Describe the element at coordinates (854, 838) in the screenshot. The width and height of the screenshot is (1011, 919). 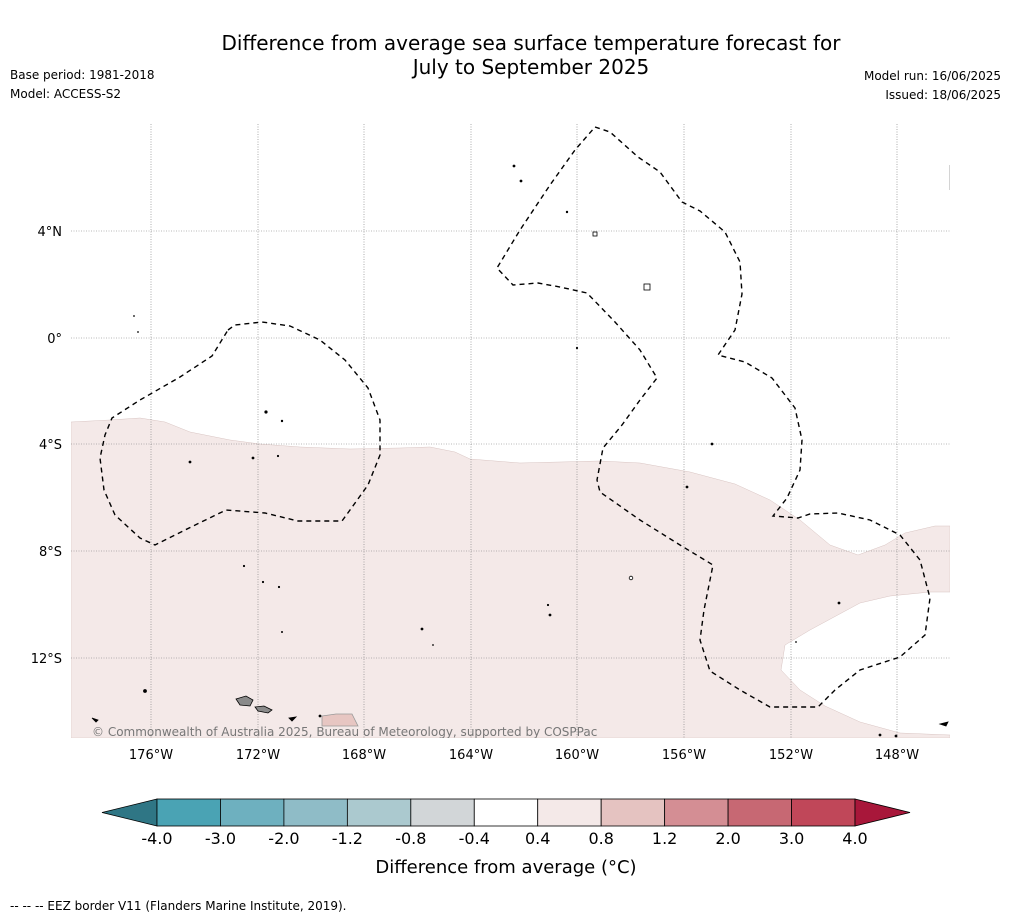
I see `colorbar-tick-label: 4.0` at that location.